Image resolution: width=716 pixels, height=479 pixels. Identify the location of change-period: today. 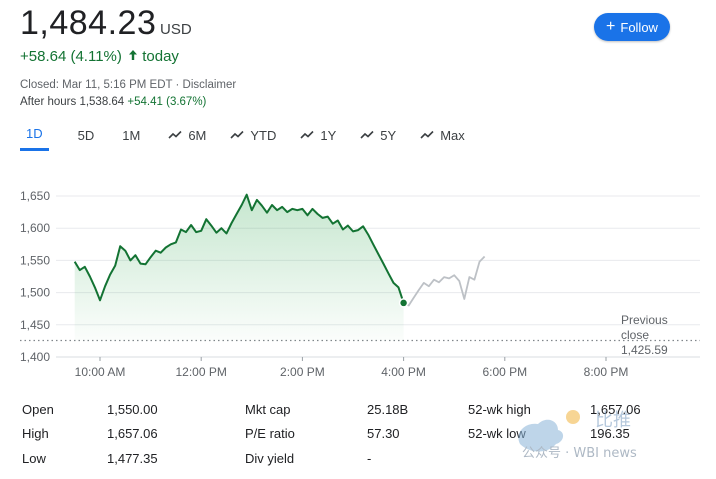
(160, 56).